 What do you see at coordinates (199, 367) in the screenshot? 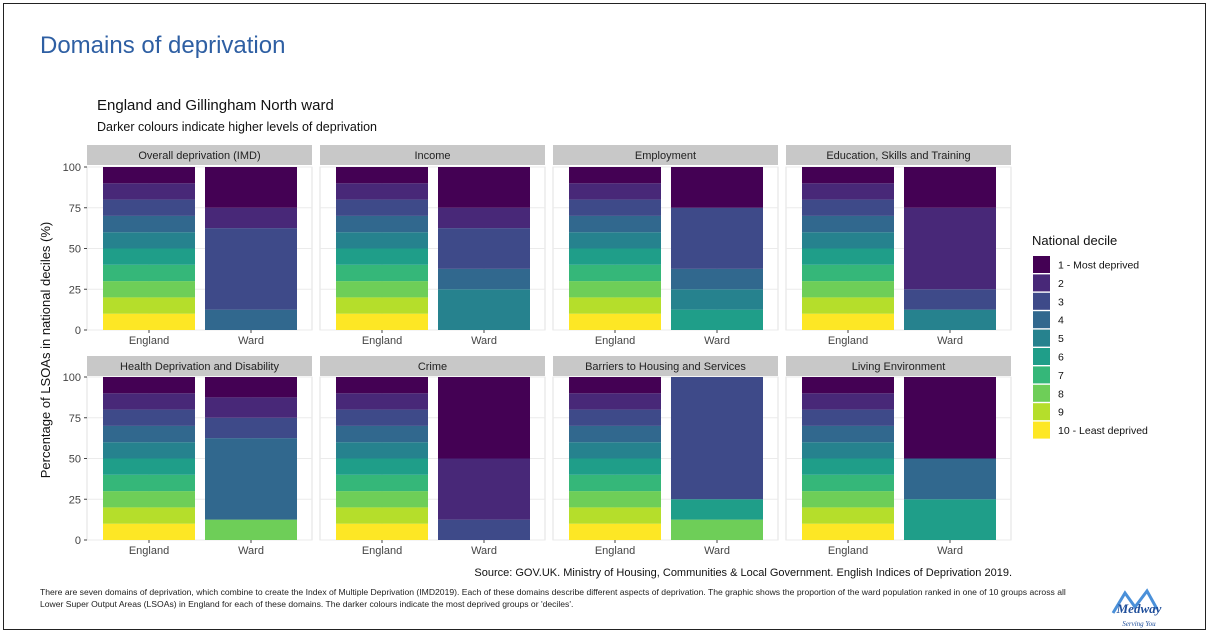
I see `facet-title: Health Deprivation and Disability` at bounding box center [199, 367].